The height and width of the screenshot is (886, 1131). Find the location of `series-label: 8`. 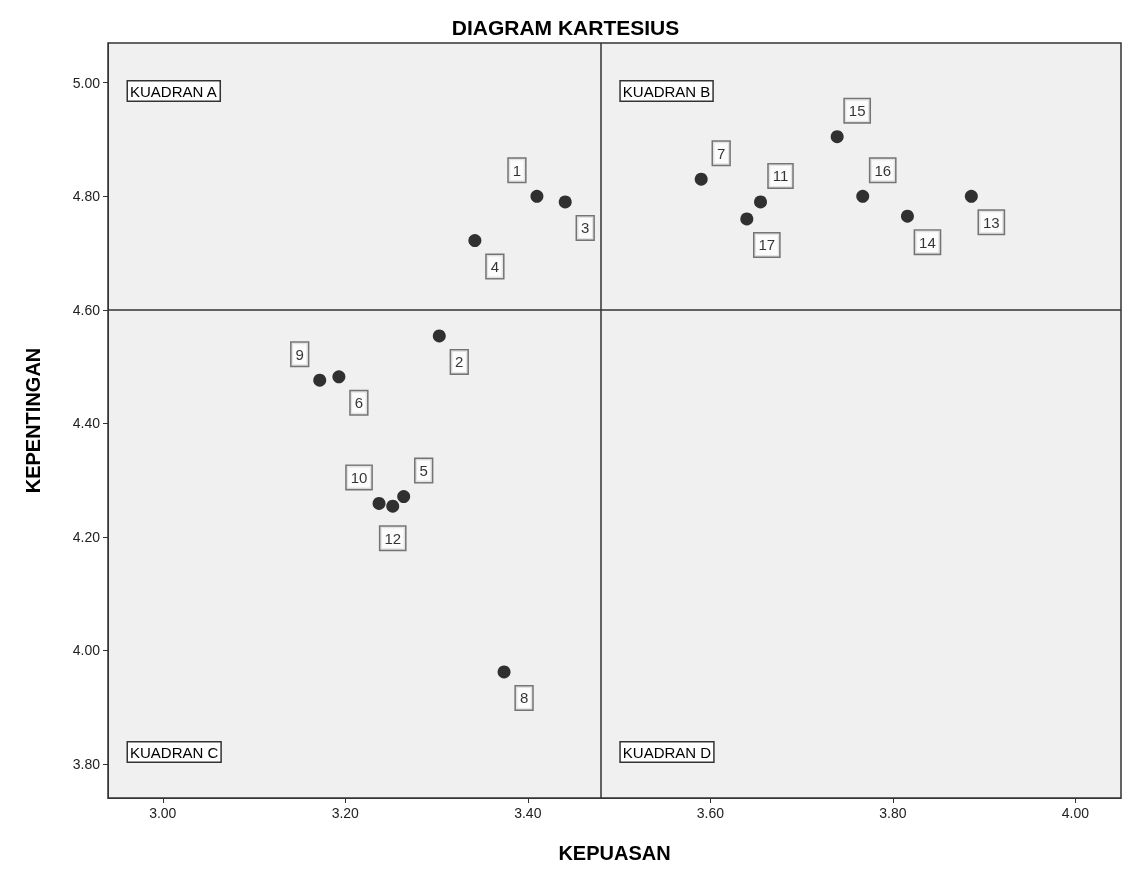

series-label: 8 is located at coordinates (524, 698).